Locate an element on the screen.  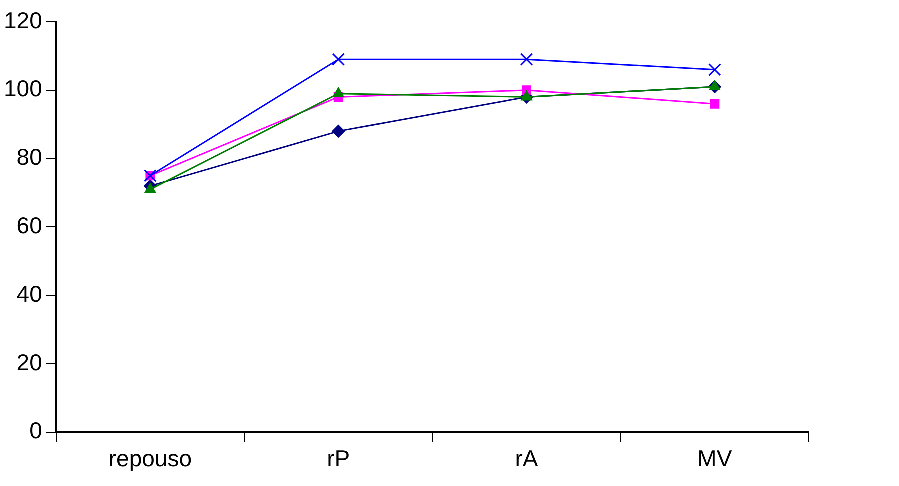
x-tick-label: rP is located at coordinates (338, 459).